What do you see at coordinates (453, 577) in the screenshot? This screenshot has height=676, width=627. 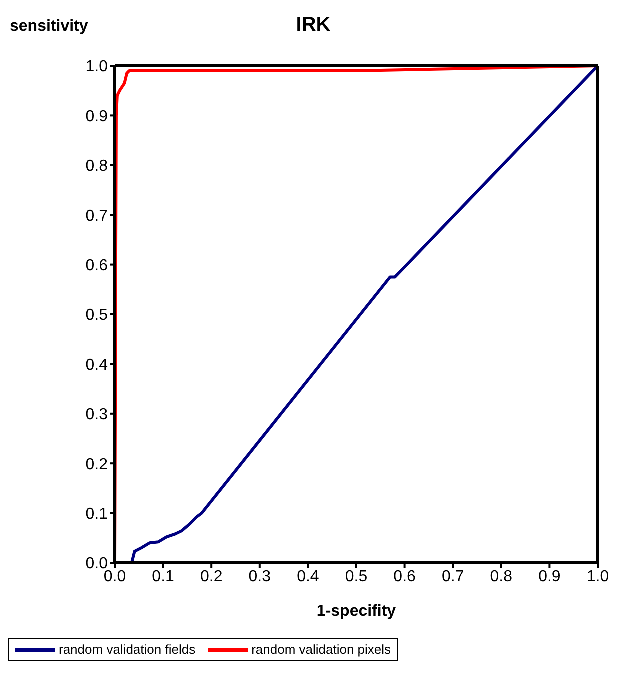 I see `x-tick-label: 0.7` at bounding box center [453, 577].